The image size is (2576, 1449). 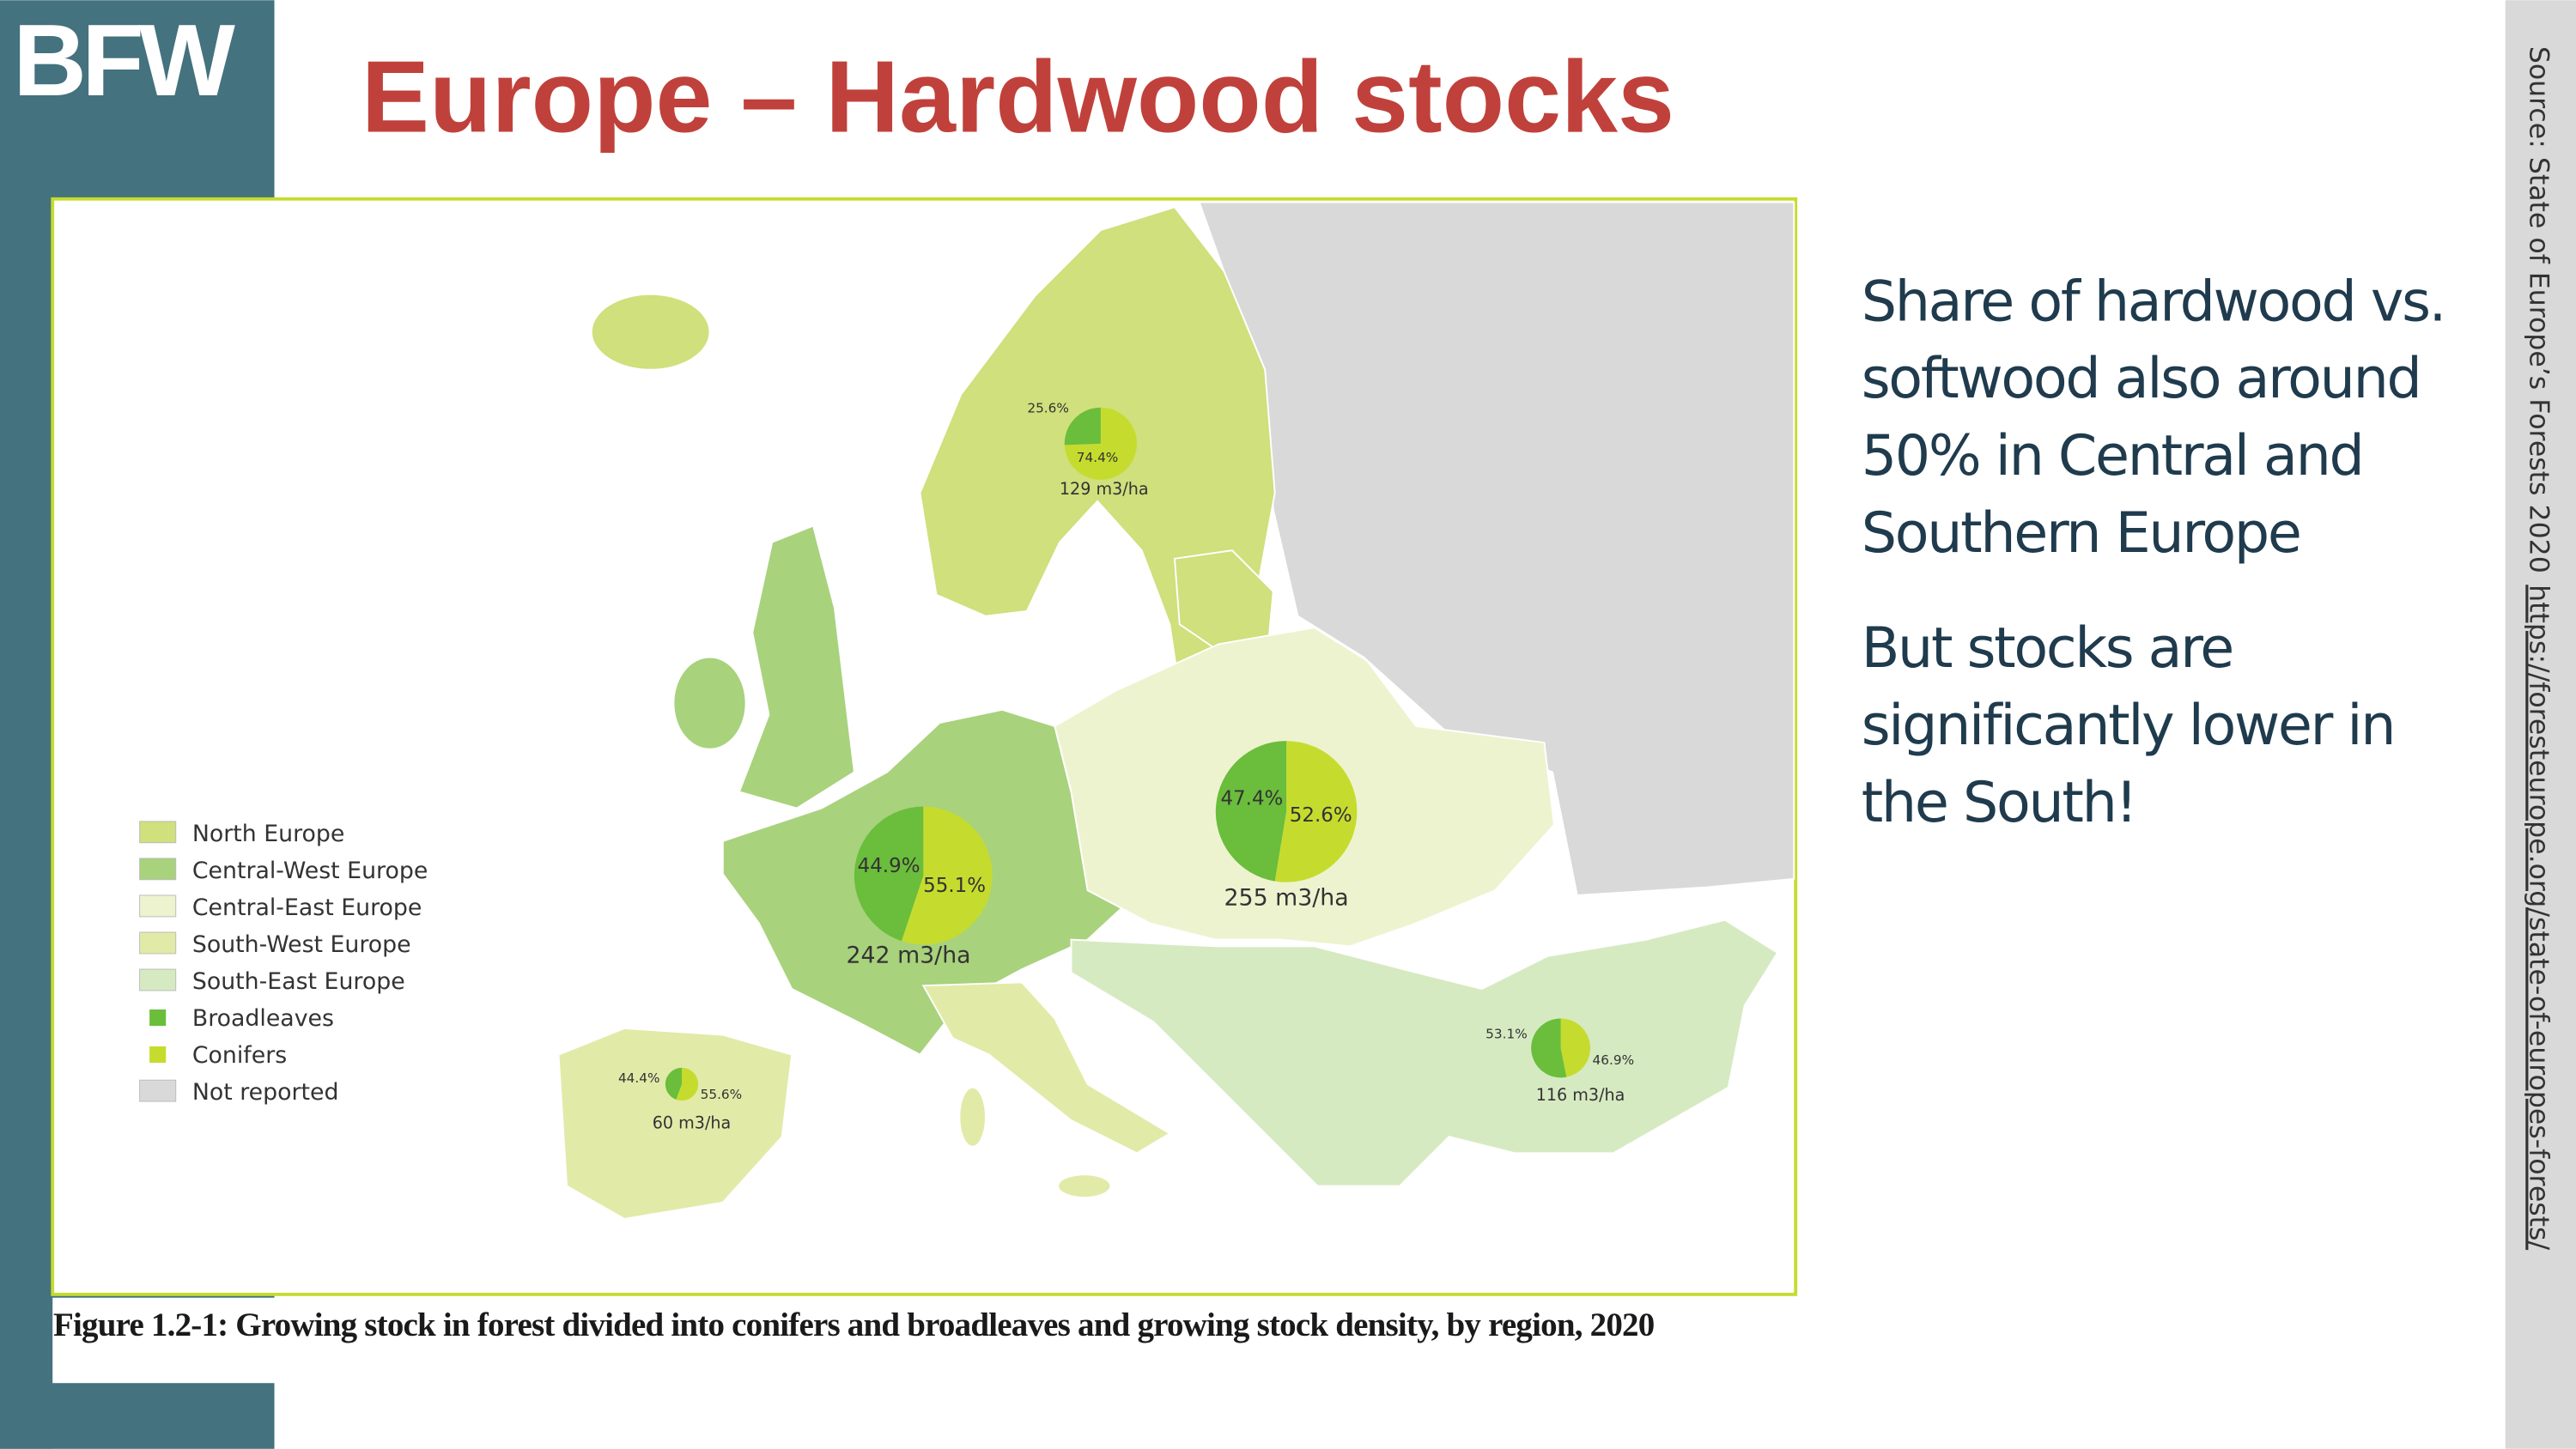 What do you see at coordinates (2128, 726) in the screenshot?
I see `note-line: significantly lower in` at bounding box center [2128, 726].